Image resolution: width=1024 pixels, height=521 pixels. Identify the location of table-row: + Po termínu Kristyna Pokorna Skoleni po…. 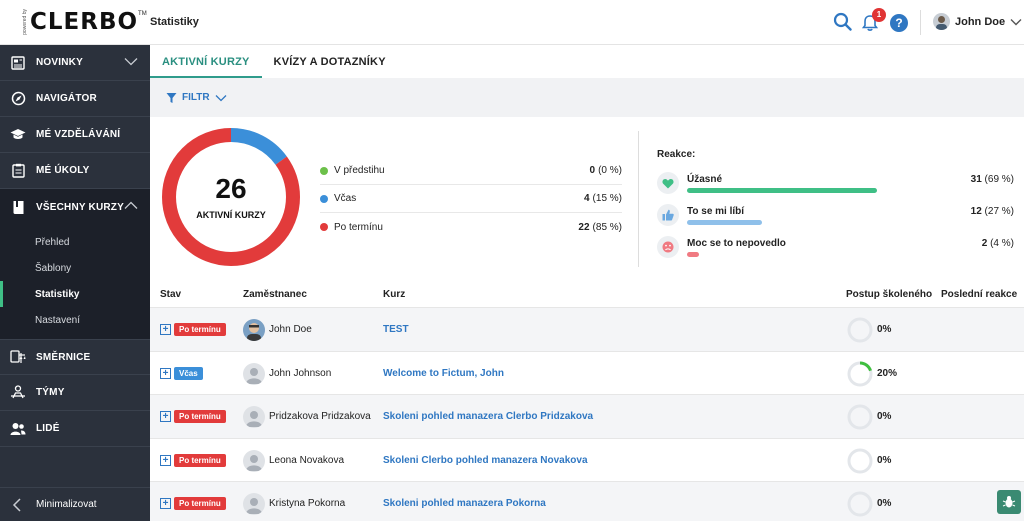
(587, 501).